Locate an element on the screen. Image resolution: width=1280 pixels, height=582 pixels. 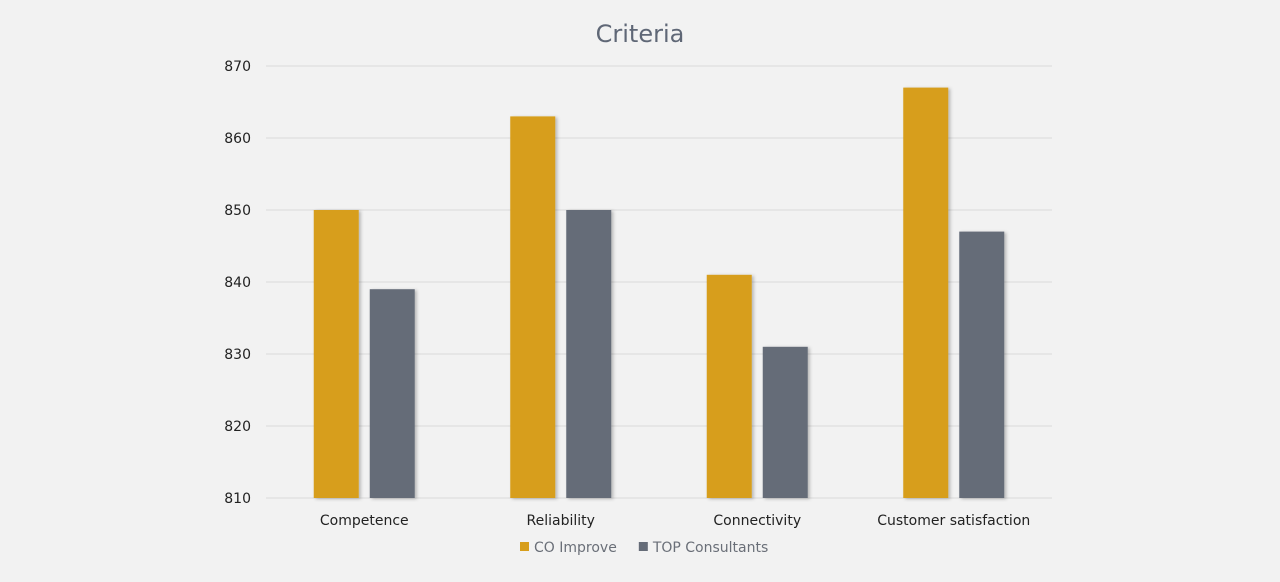
bar-co-improve-customer-satisfaction is located at coordinates (926, 292).